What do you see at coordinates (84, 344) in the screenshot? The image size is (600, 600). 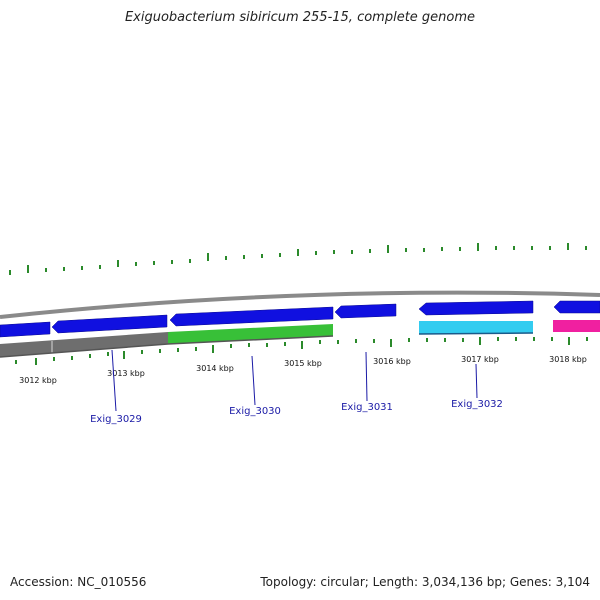 I see `gene-block-gray` at bounding box center [84, 344].